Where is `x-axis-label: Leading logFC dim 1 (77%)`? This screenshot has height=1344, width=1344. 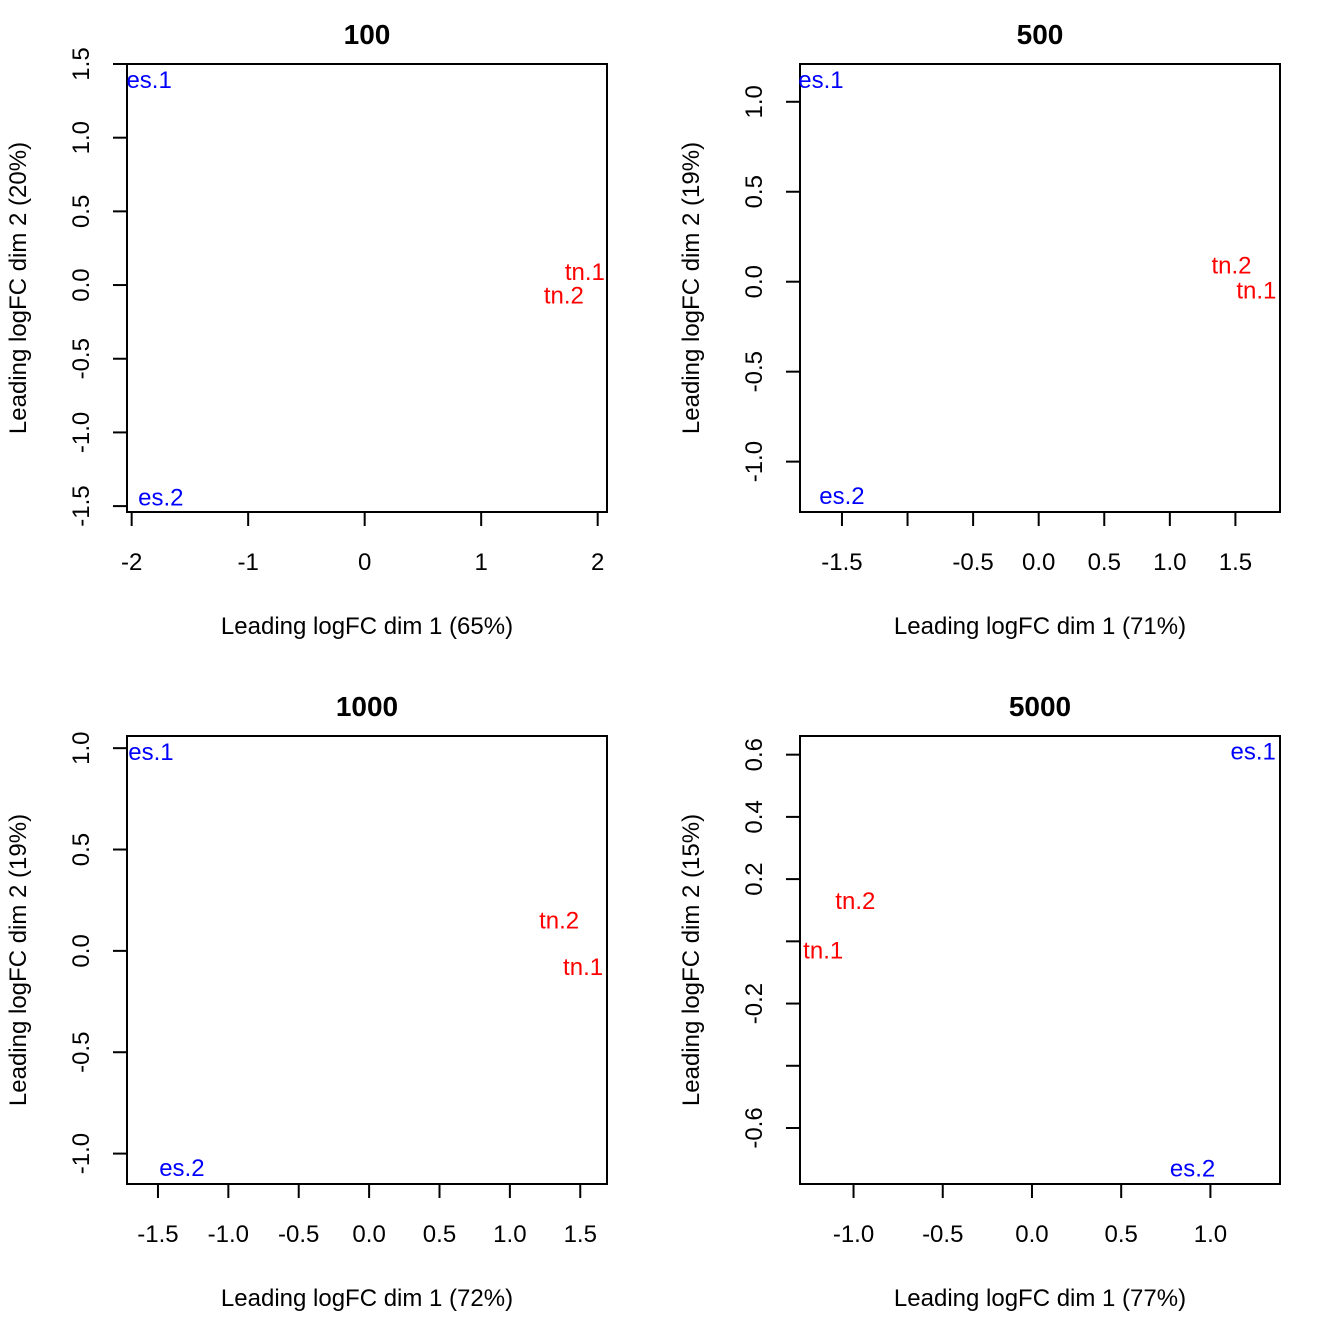 x-axis-label: Leading logFC dim 1 (77%) is located at coordinates (1040, 1298).